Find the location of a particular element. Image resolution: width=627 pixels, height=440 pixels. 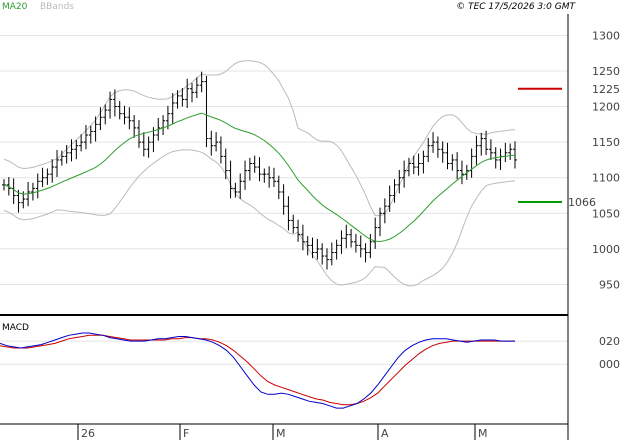

macd-signal-line is located at coordinates (257, 370).